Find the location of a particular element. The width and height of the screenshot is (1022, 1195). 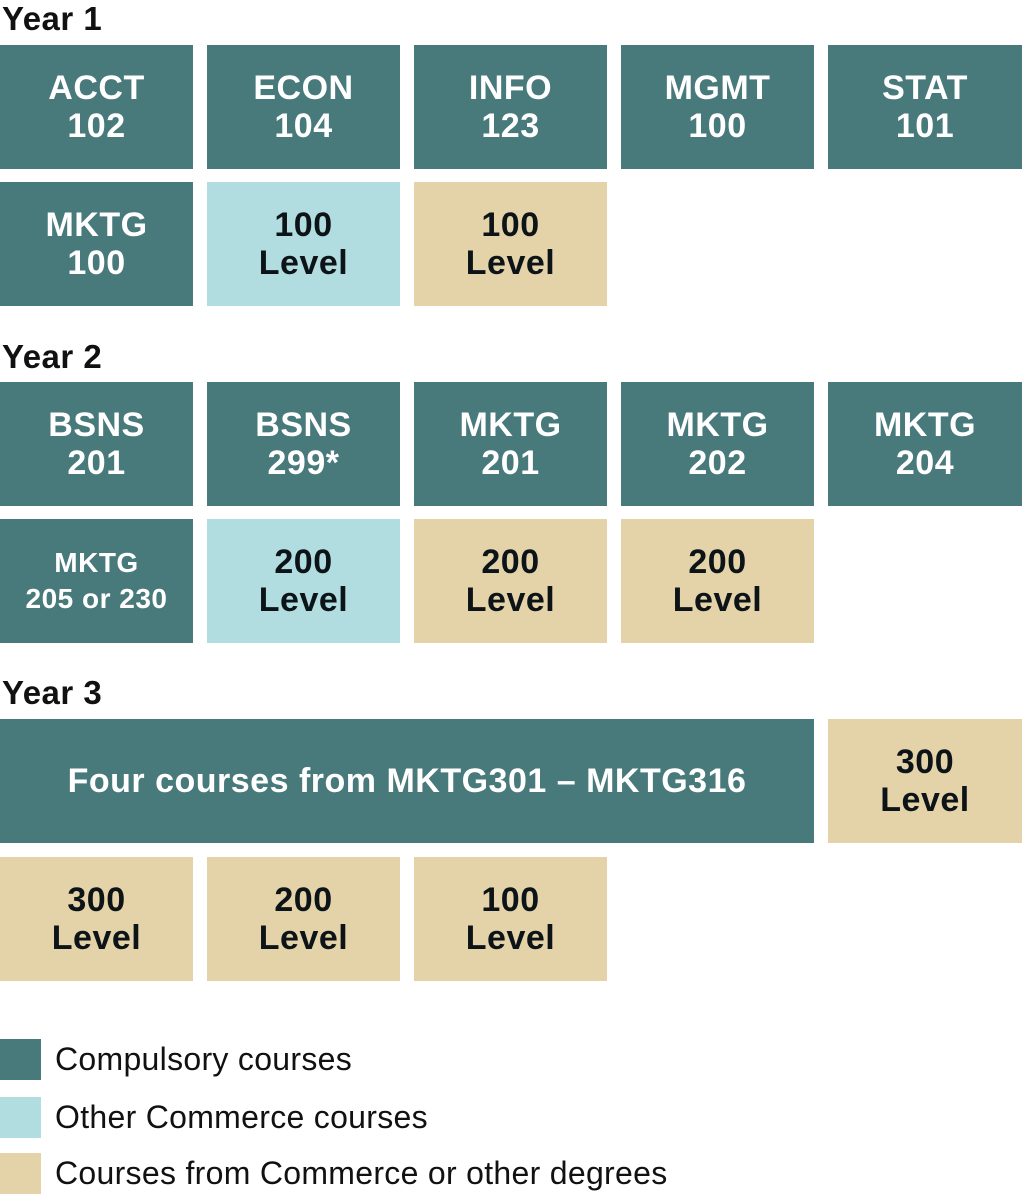

course-tile-mktg-205-or-230: MKTG 205 or 230 is located at coordinates (96, 581).